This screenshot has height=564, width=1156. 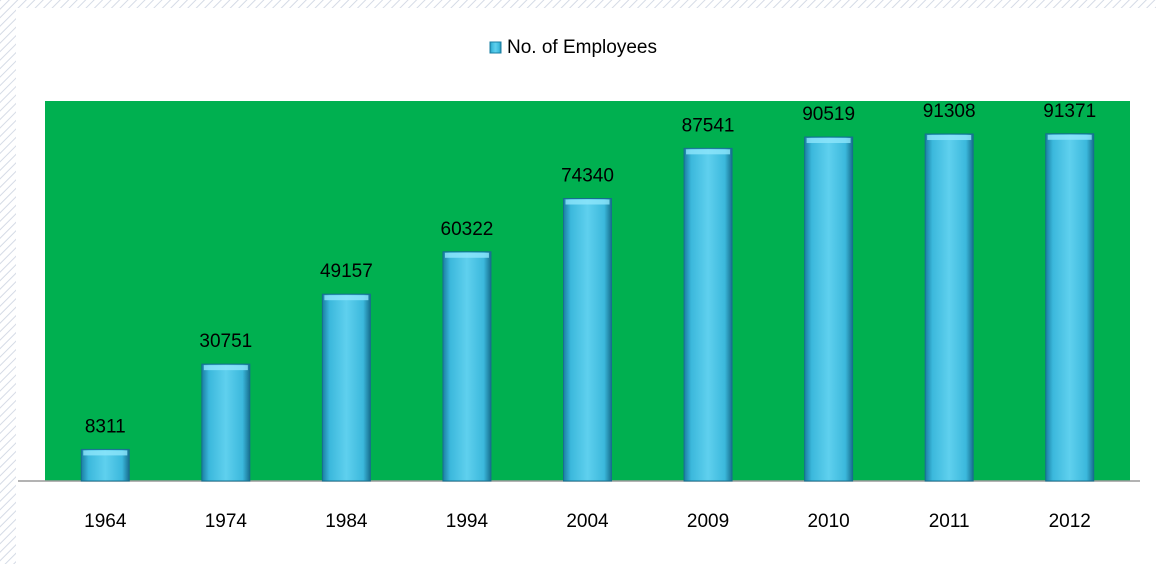 What do you see at coordinates (225, 341) in the screenshot?
I see `data-label: 30751` at bounding box center [225, 341].